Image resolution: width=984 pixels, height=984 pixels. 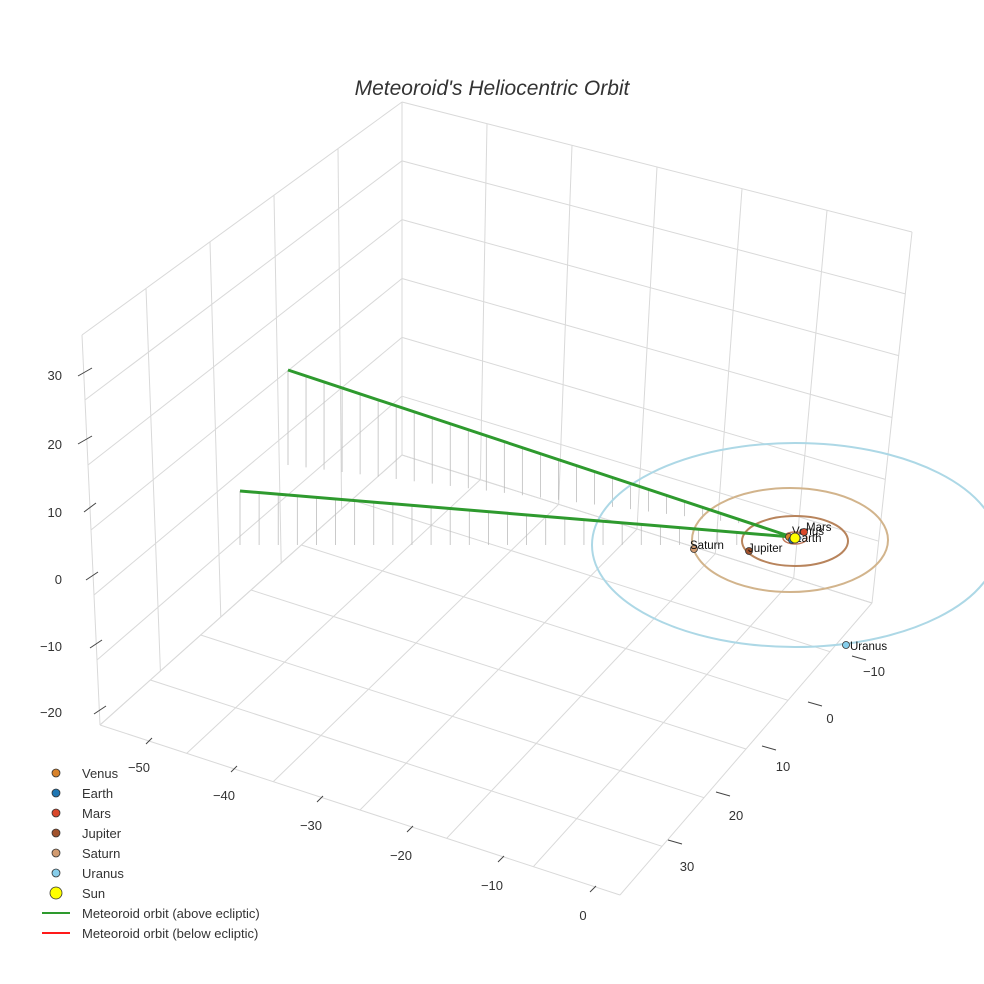 I want to click on z-tick-label: 20, so click(x=55, y=444).